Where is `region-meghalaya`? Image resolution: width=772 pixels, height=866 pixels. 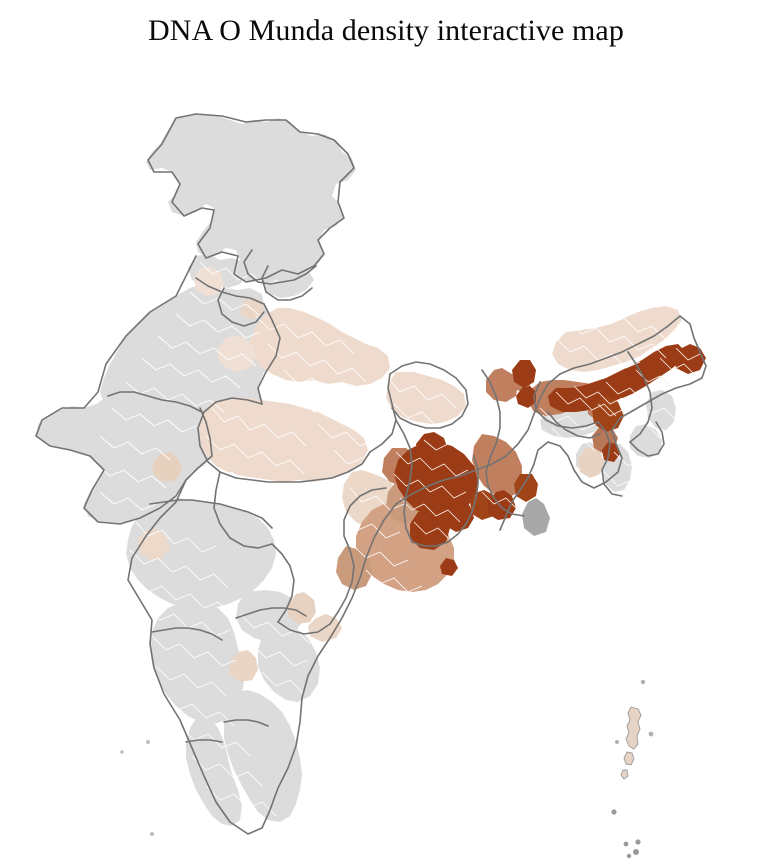
region-meghalaya is located at coordinates (571, 423).